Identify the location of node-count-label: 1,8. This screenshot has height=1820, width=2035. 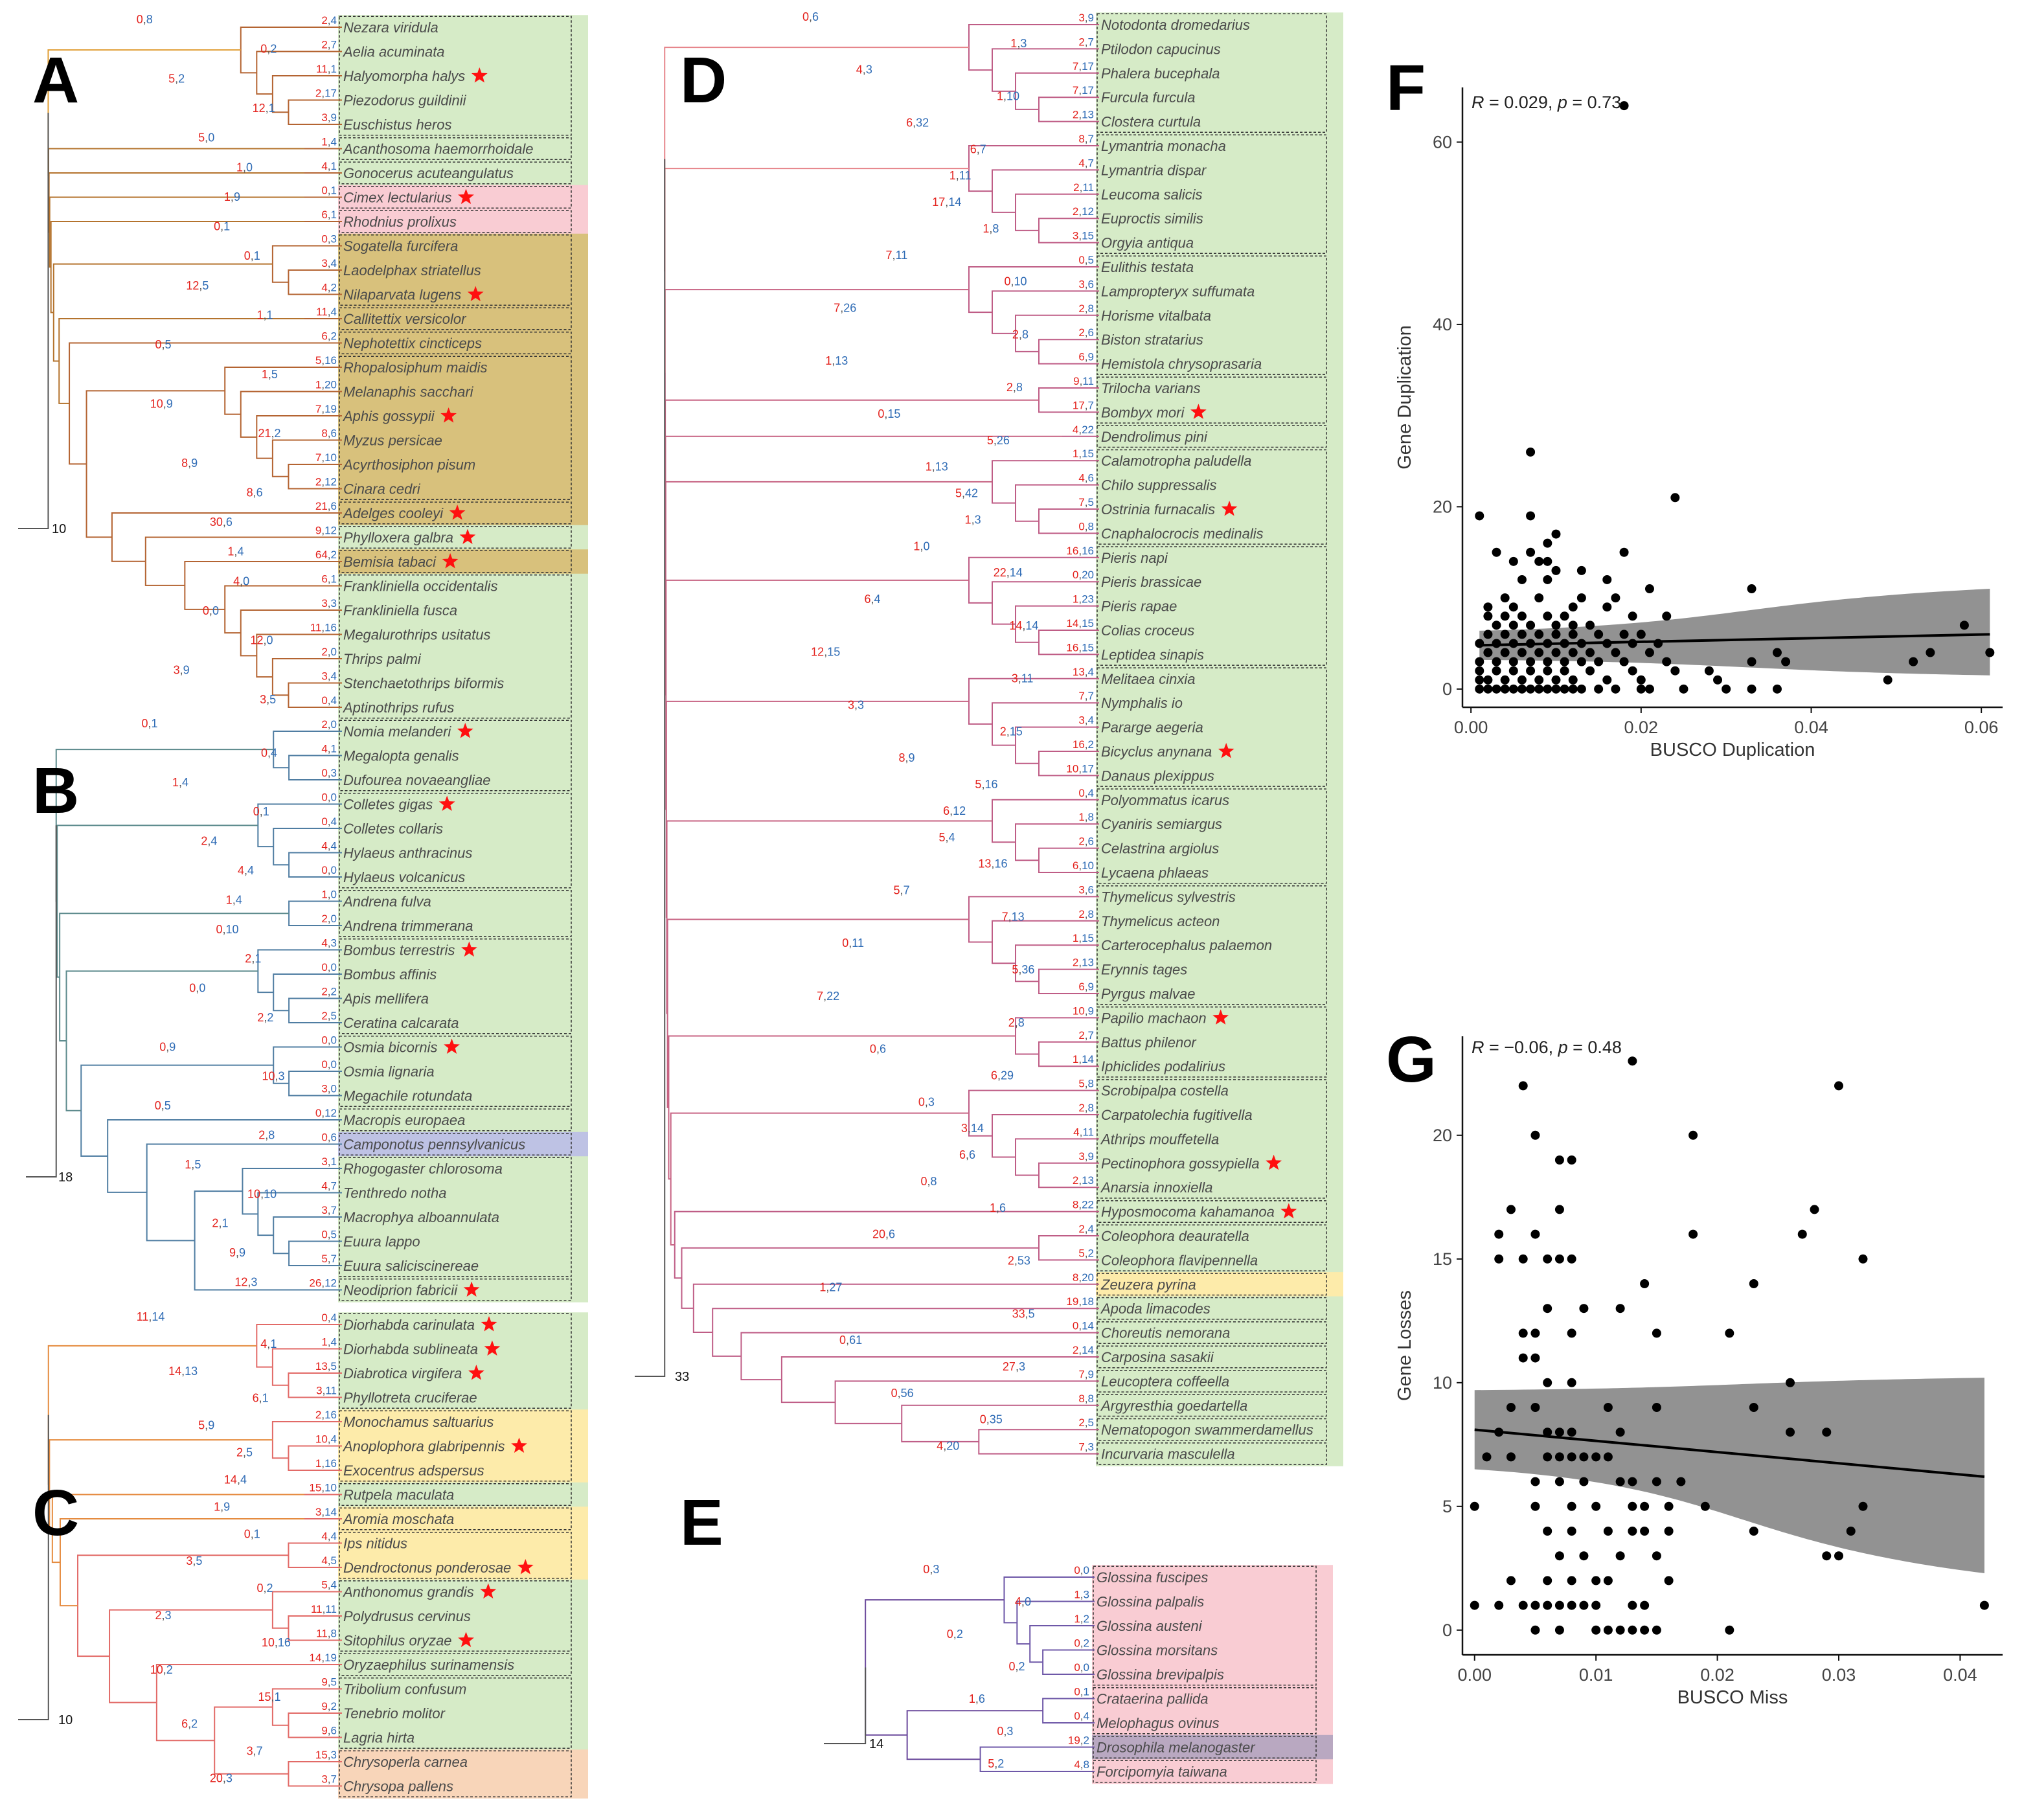
(991, 229).